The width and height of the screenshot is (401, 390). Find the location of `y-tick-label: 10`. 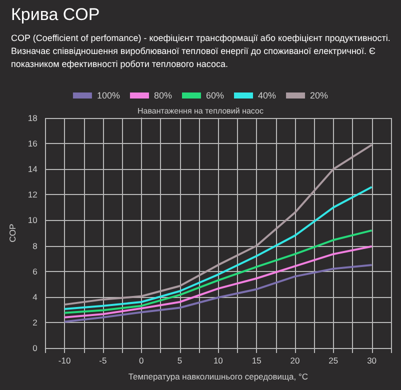

y-tick-label: 10 is located at coordinates (33, 220).